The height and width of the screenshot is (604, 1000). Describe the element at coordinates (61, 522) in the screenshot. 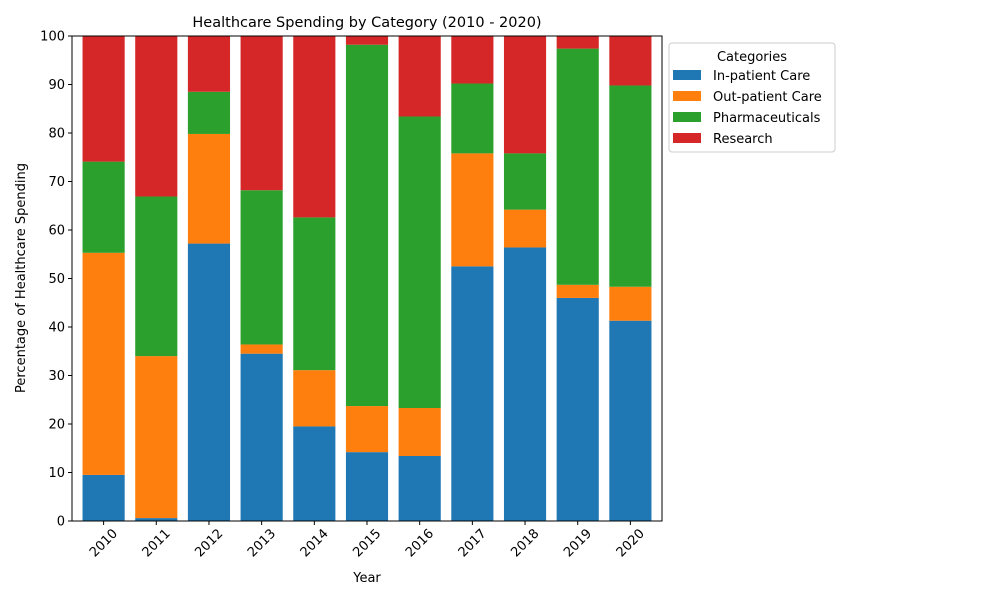

I see `y-tick-label: 0` at that location.